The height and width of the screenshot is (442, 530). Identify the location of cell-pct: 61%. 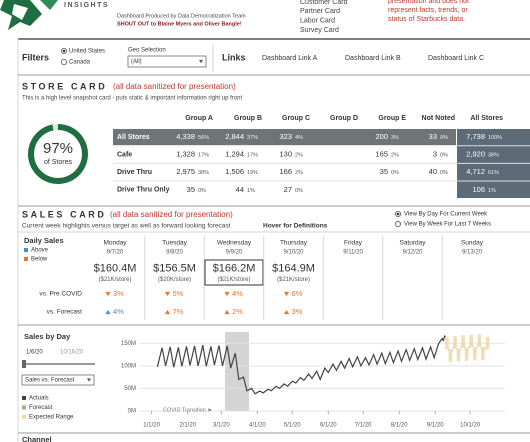
(493, 173).